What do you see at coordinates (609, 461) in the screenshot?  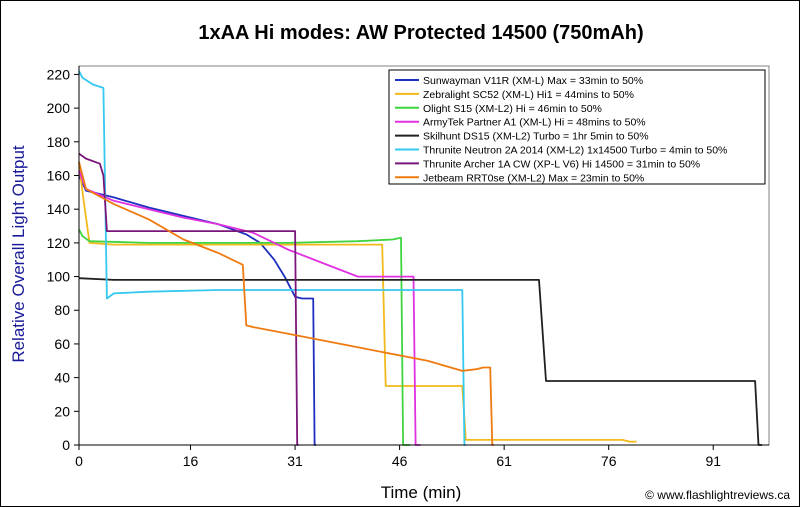 I see `x-tick-label: 76` at bounding box center [609, 461].